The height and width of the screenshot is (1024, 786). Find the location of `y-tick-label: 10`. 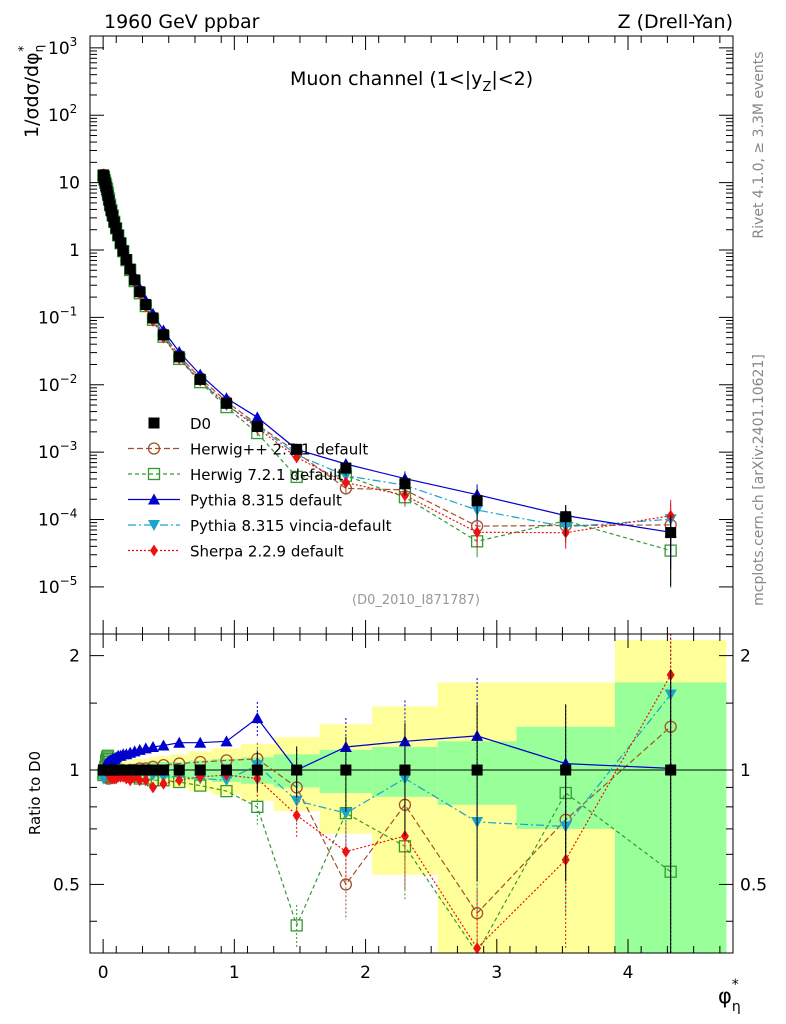

y-tick-label: 10 is located at coordinates (69, 184).